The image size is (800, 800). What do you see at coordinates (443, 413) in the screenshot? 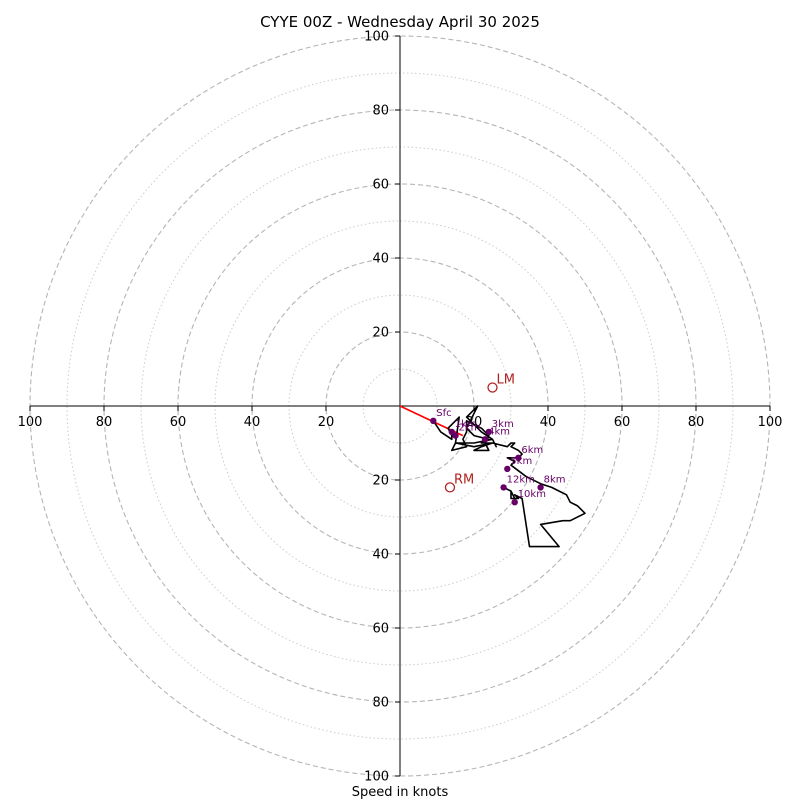
I see `height-label-sfc: Sfc` at bounding box center [443, 413].